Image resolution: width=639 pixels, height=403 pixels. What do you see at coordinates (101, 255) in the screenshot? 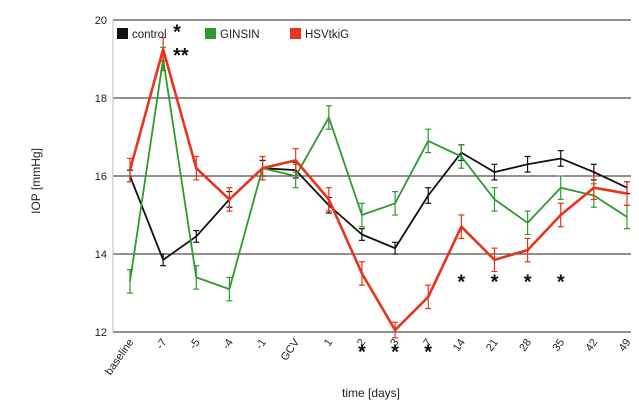
I see `y-tick-label: 14` at bounding box center [101, 255].